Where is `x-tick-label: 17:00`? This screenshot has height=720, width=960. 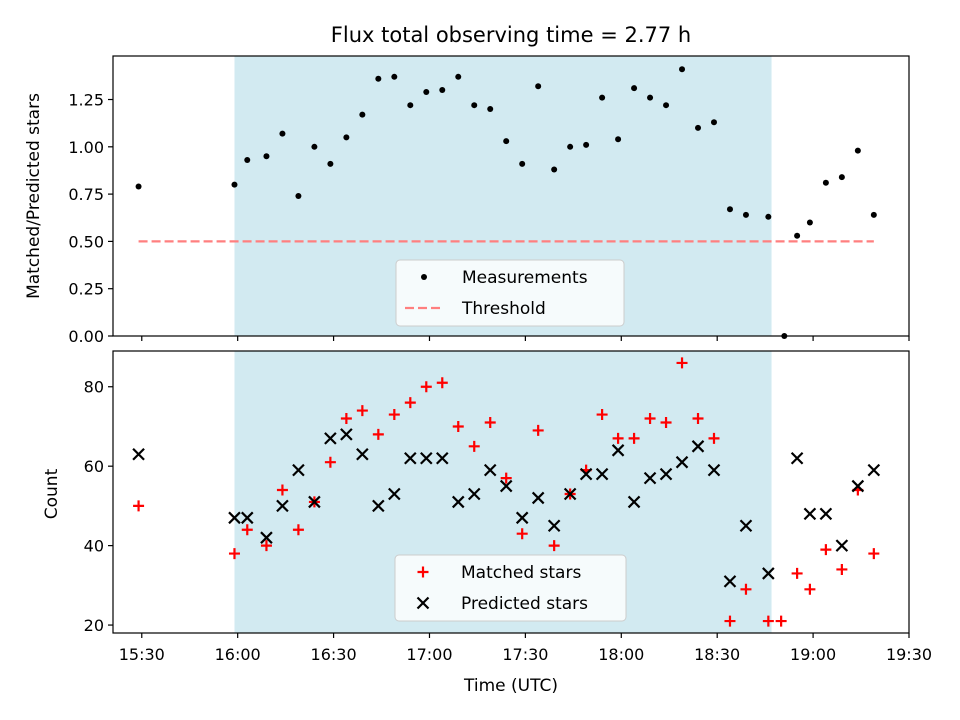 x-tick-label: 17:00 is located at coordinates (429, 654).